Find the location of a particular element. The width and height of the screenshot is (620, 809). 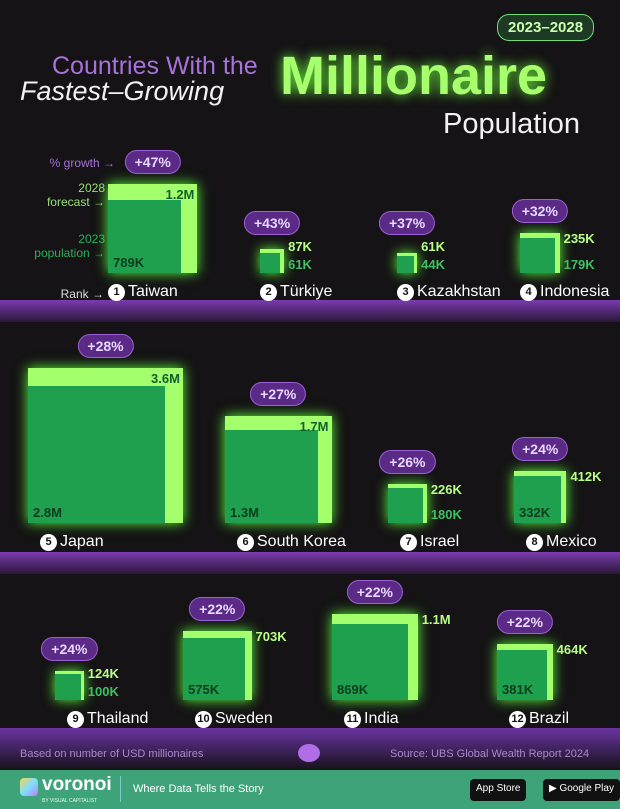

forecast-label: 87K is located at coordinates (300, 246).